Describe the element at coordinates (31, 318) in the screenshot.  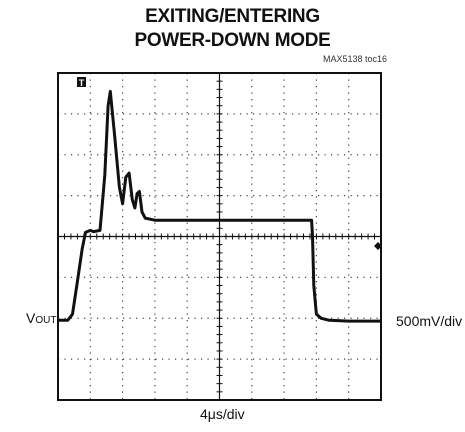
I see `trace-label-main: V` at that location.